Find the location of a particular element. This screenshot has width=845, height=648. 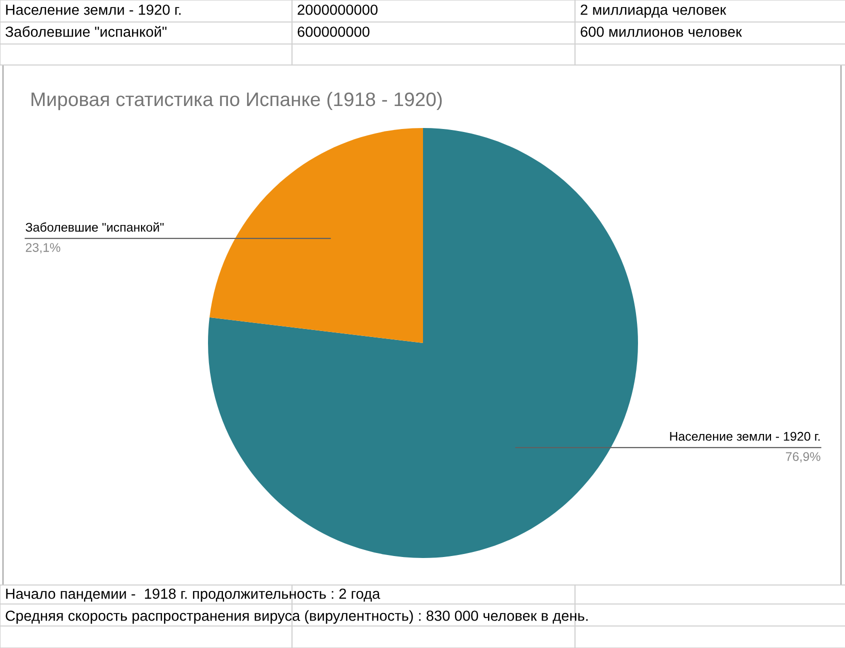

text: Начало пандемии - 1918 г. продолжительность : 2 года is located at coordinates (193, 595).